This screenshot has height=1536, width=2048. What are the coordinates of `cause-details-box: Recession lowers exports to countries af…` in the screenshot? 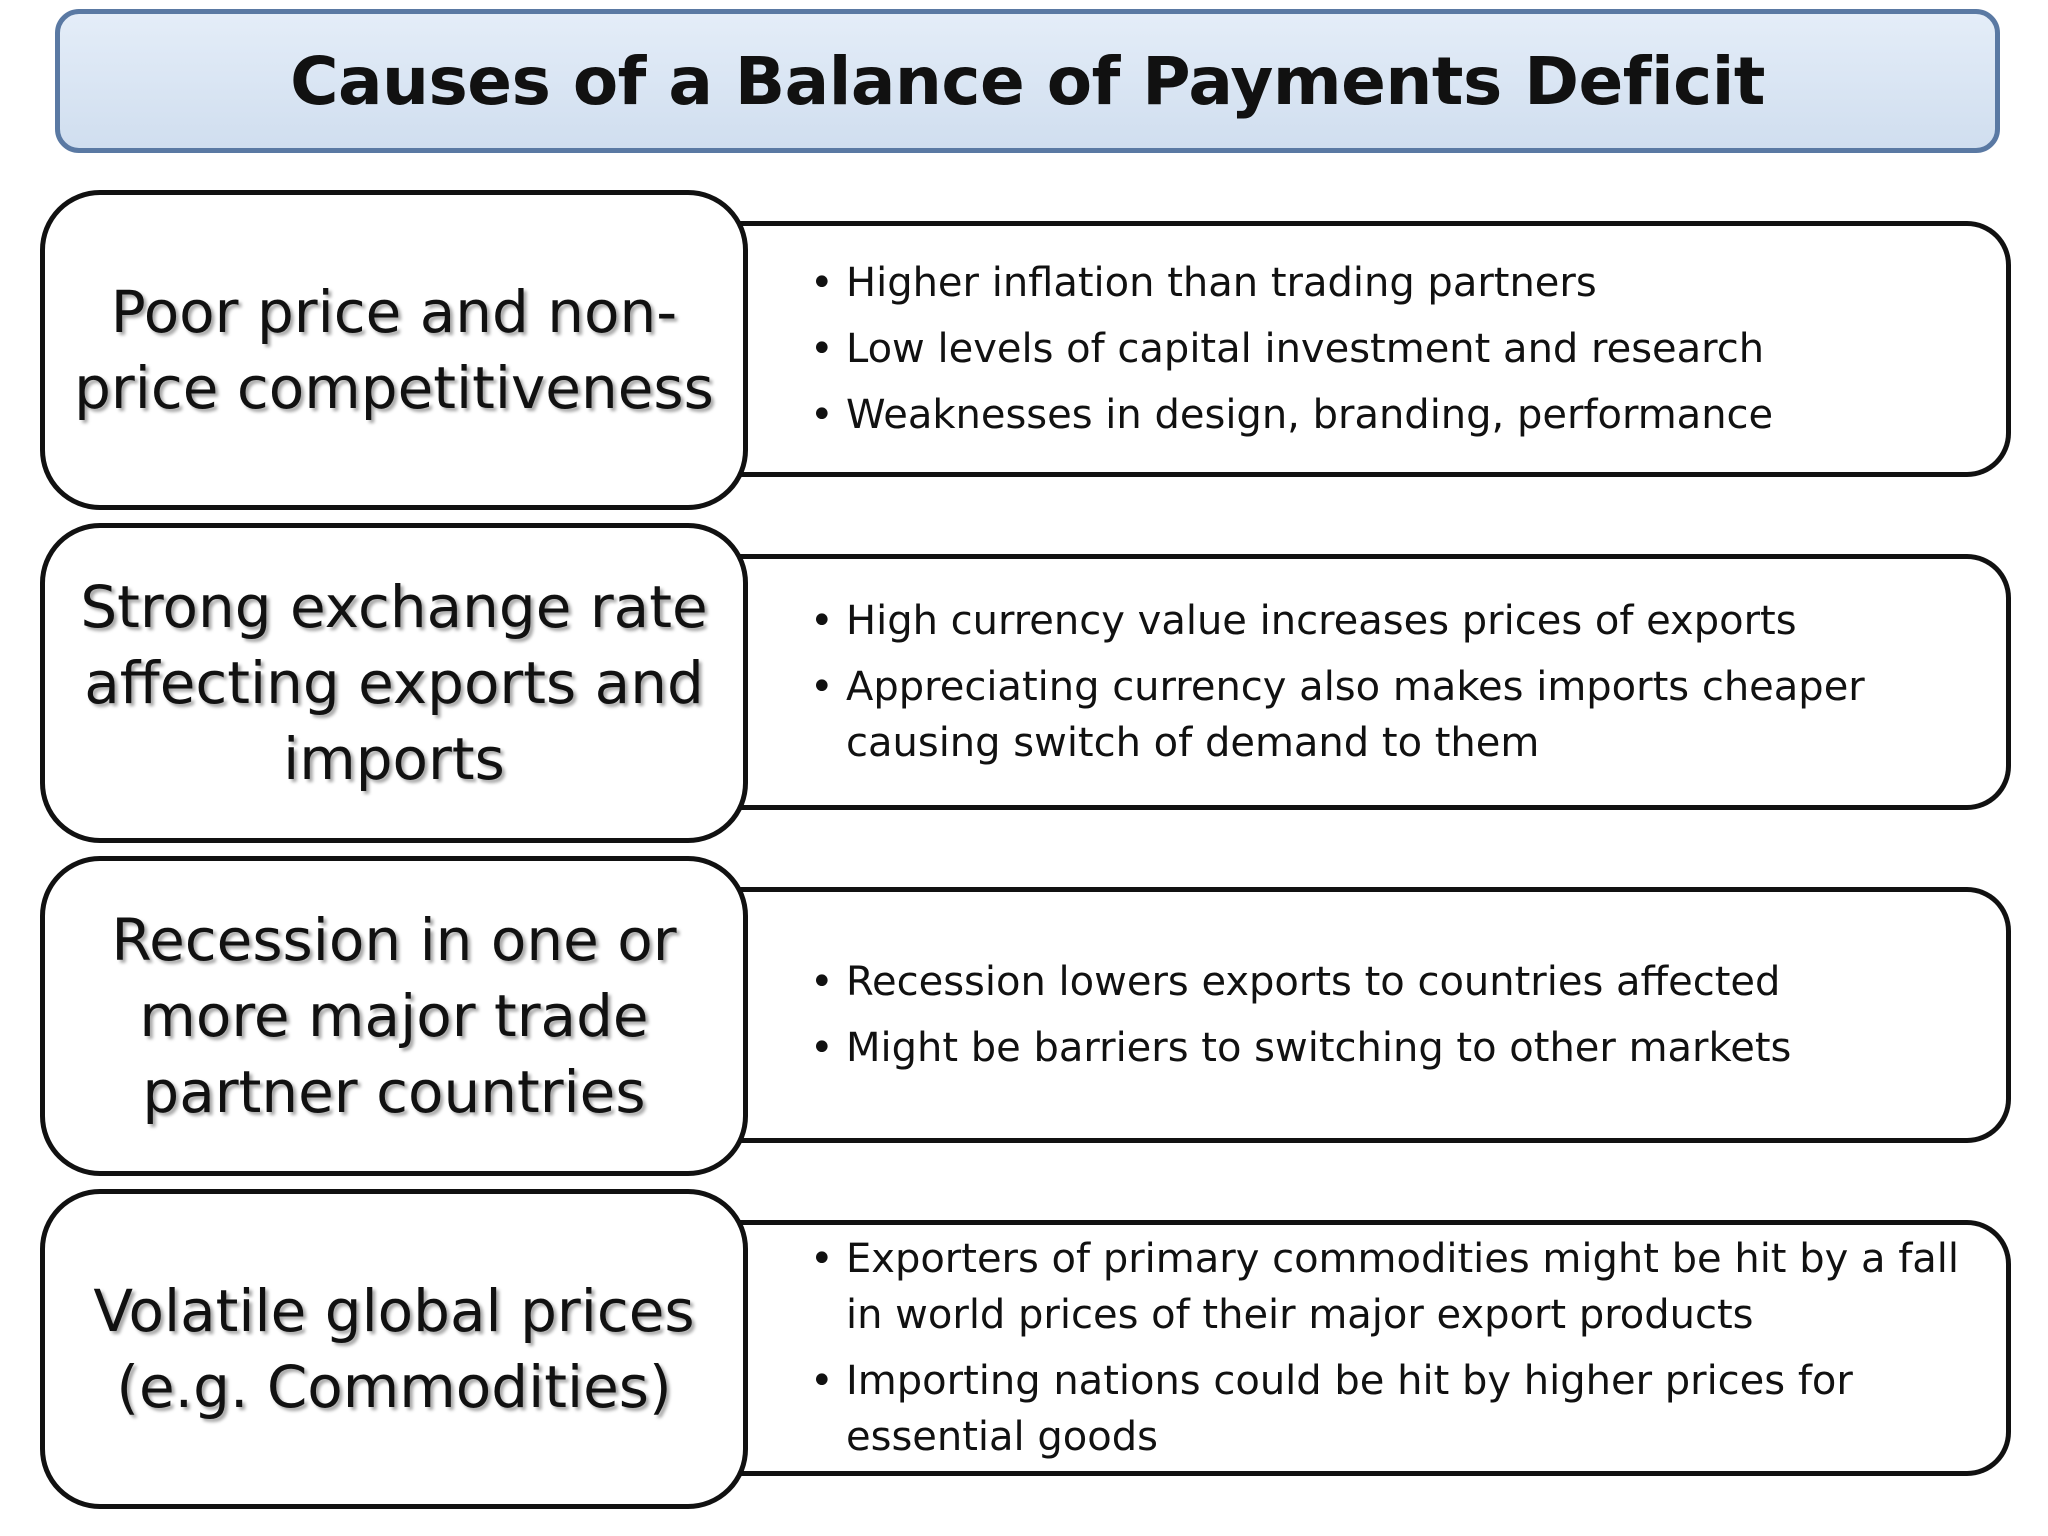 It's located at (1350, 1015).